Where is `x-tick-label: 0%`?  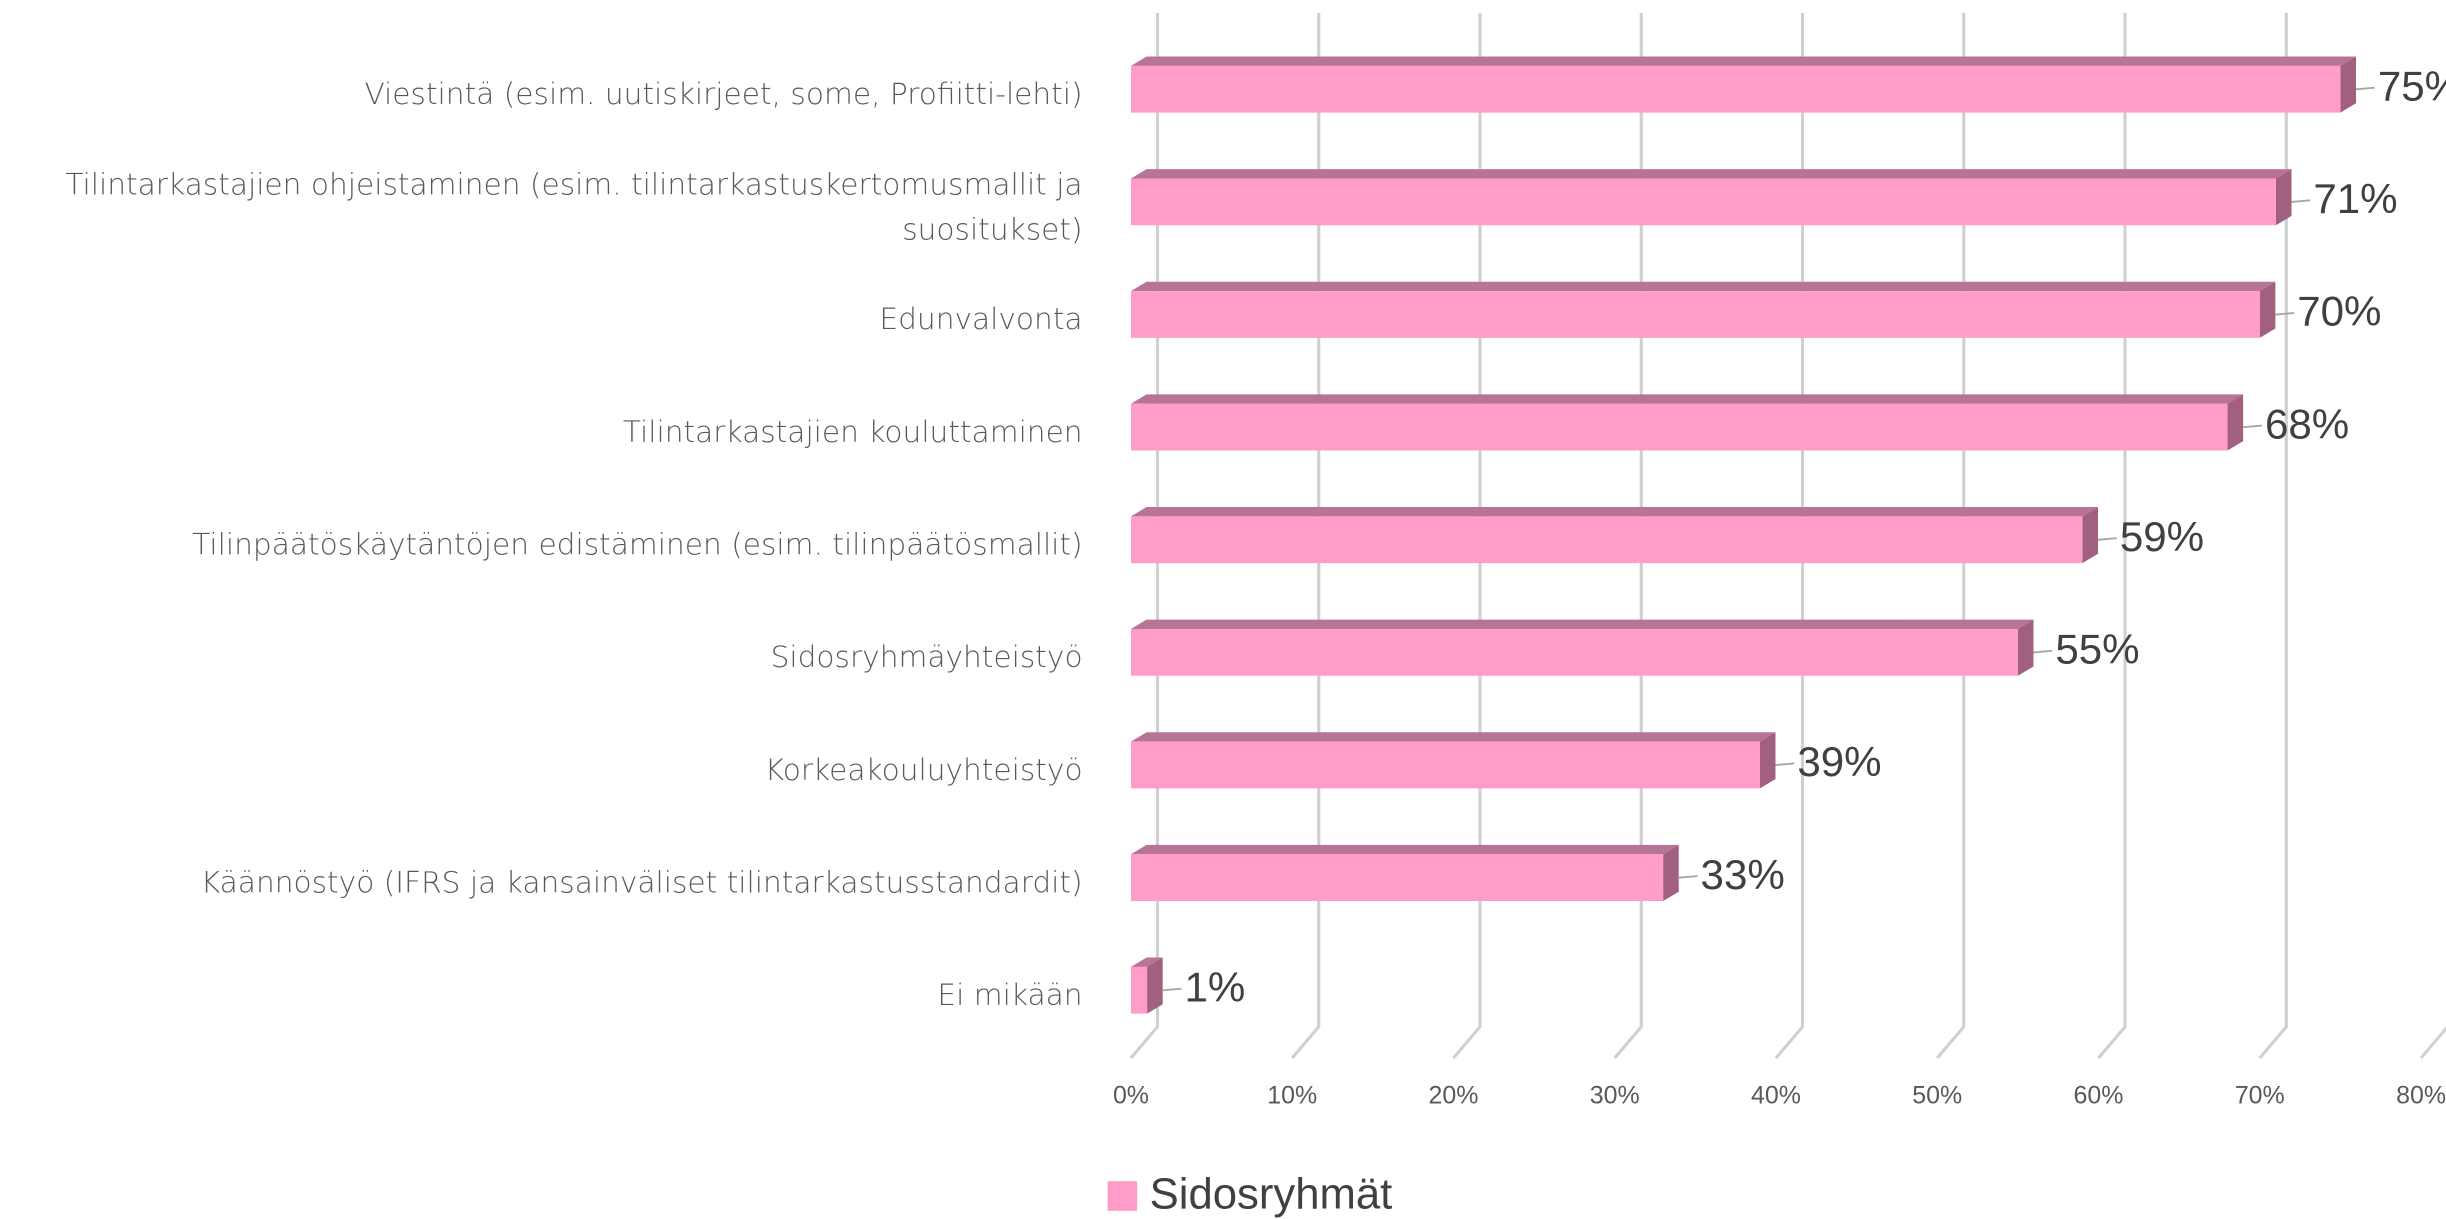 x-tick-label: 0% is located at coordinates (1131, 1096).